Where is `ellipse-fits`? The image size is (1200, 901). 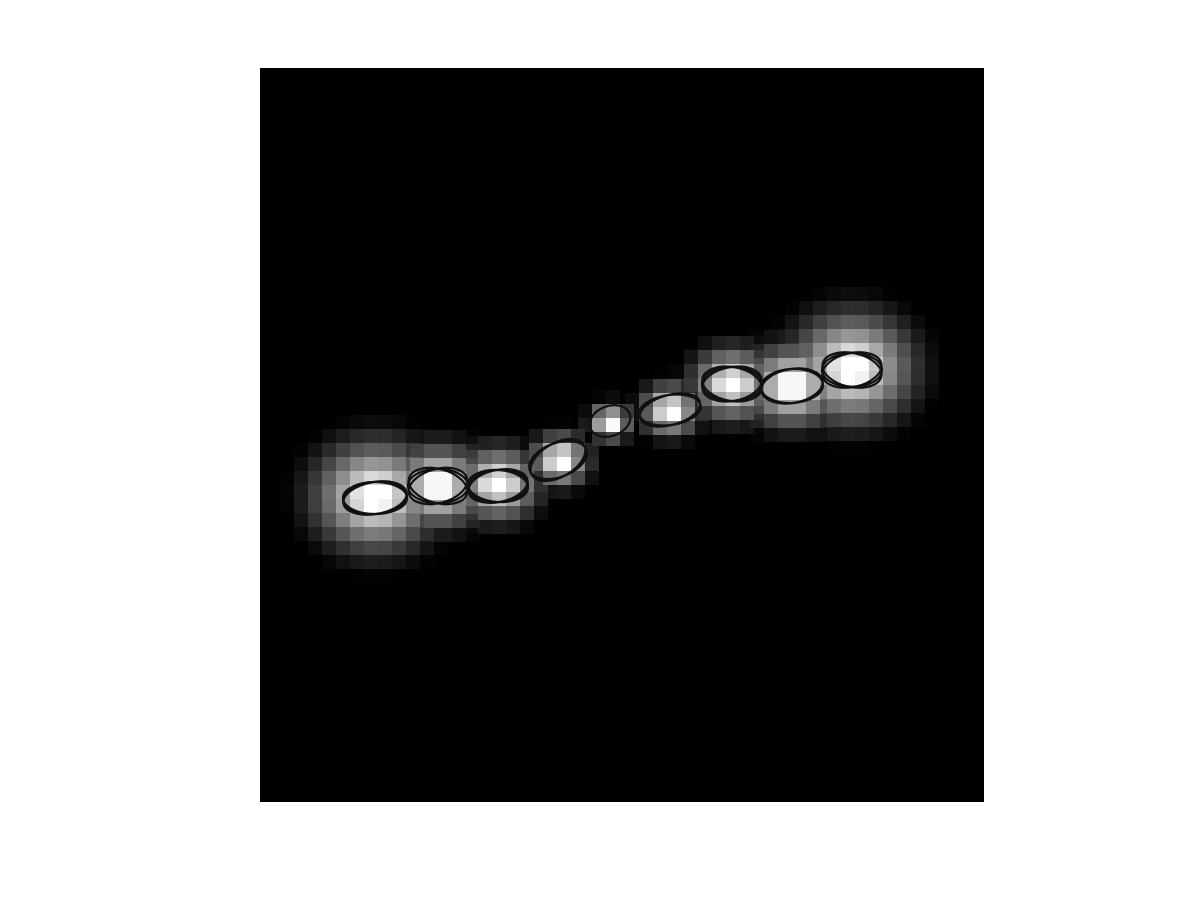 ellipse-fits is located at coordinates (612, 433).